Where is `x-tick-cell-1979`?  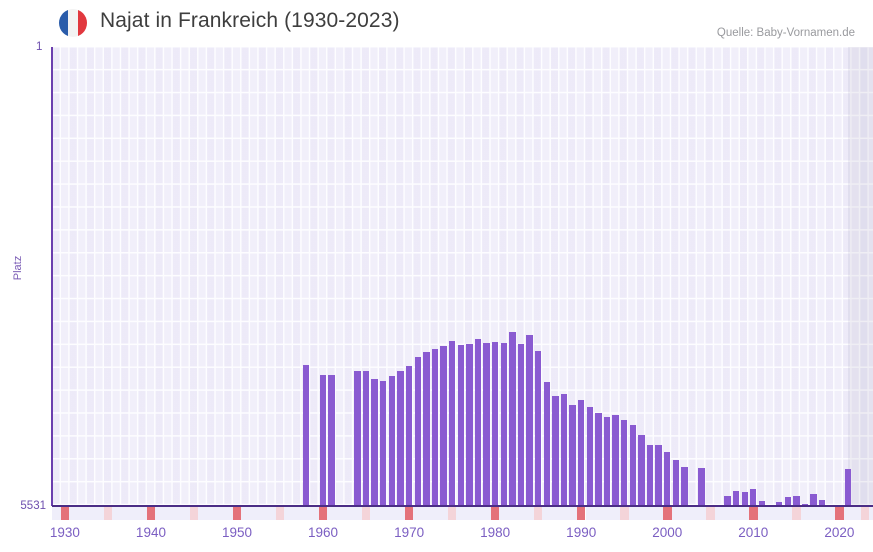
x-tick-cell-1979 is located at coordinates (486, 513).